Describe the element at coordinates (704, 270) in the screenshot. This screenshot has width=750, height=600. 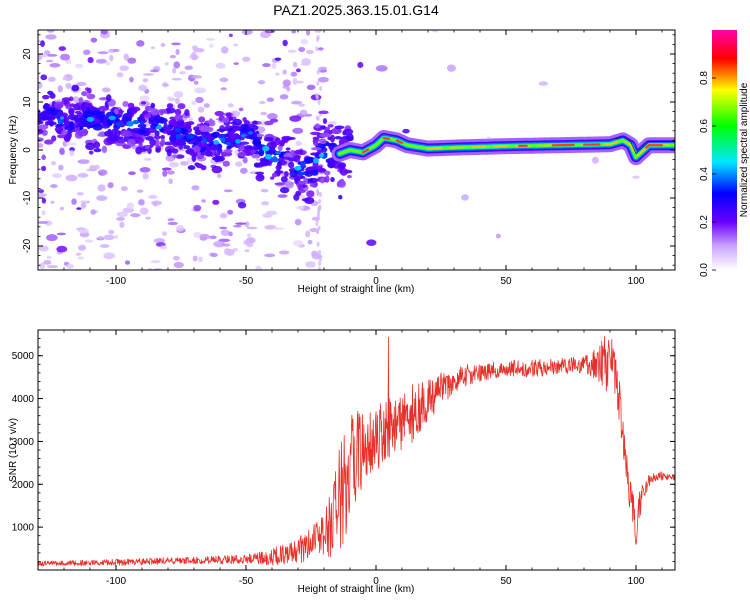
I see `colorbar-tick-label: 0.0` at that location.